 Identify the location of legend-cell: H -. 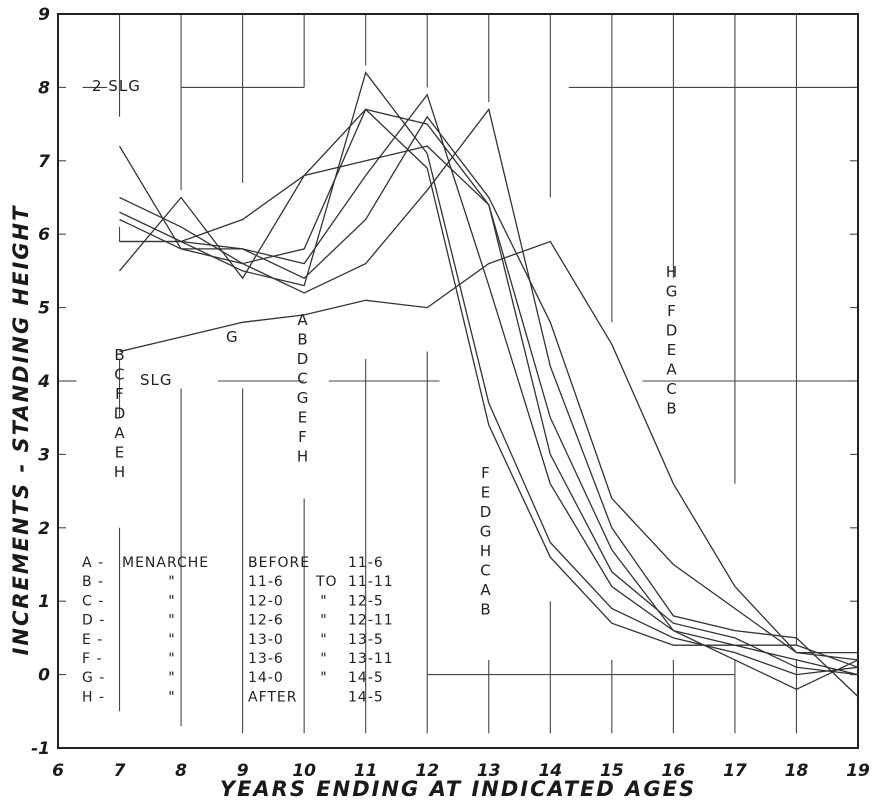
(93, 697).